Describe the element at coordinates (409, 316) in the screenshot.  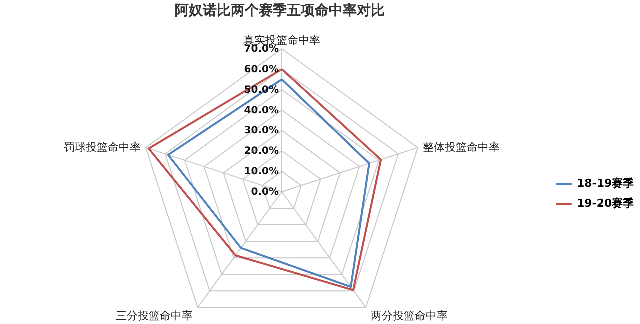
I see `spoke-label: 两分投篮命中率` at that location.